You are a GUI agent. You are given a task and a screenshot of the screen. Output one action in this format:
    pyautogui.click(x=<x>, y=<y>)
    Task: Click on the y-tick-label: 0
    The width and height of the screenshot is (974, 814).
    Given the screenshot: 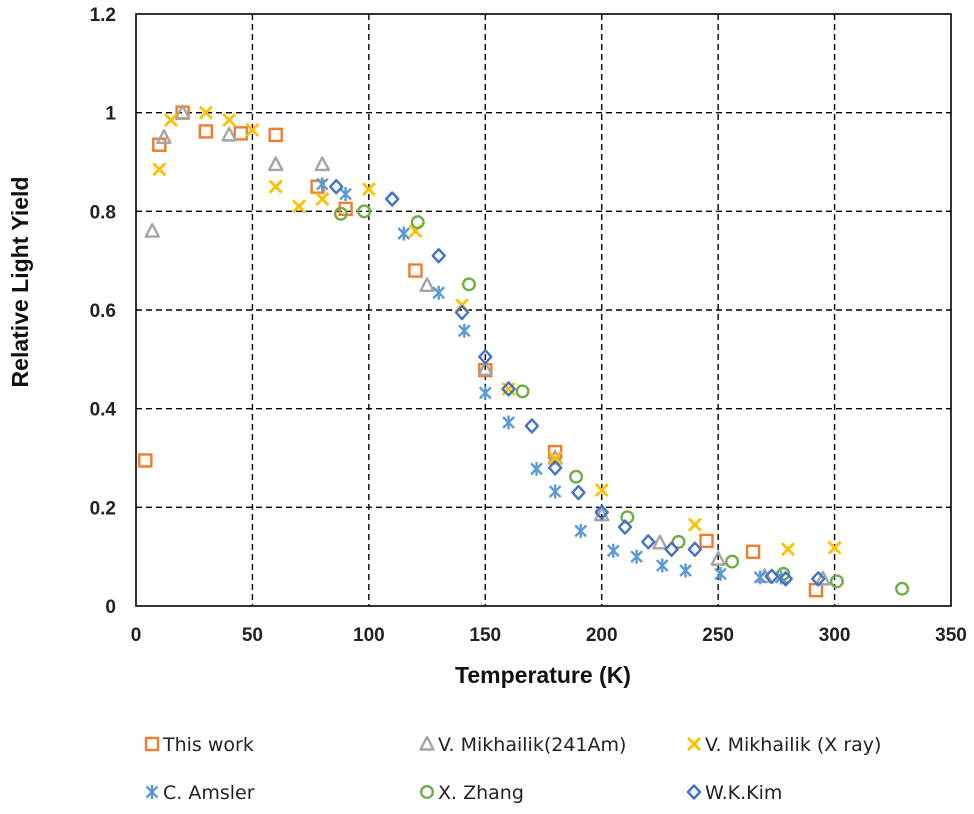 What is the action you would take?
    pyautogui.click(x=110, y=607)
    